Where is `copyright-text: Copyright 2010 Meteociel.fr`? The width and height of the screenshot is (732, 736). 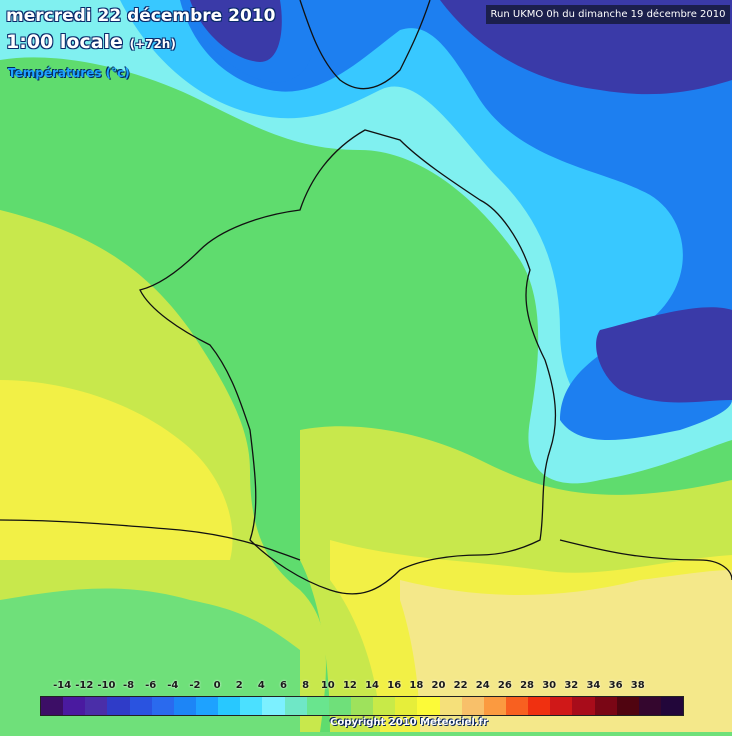
copyright-text: Copyright 2010 Meteociel.fr is located at coordinates (409, 722).